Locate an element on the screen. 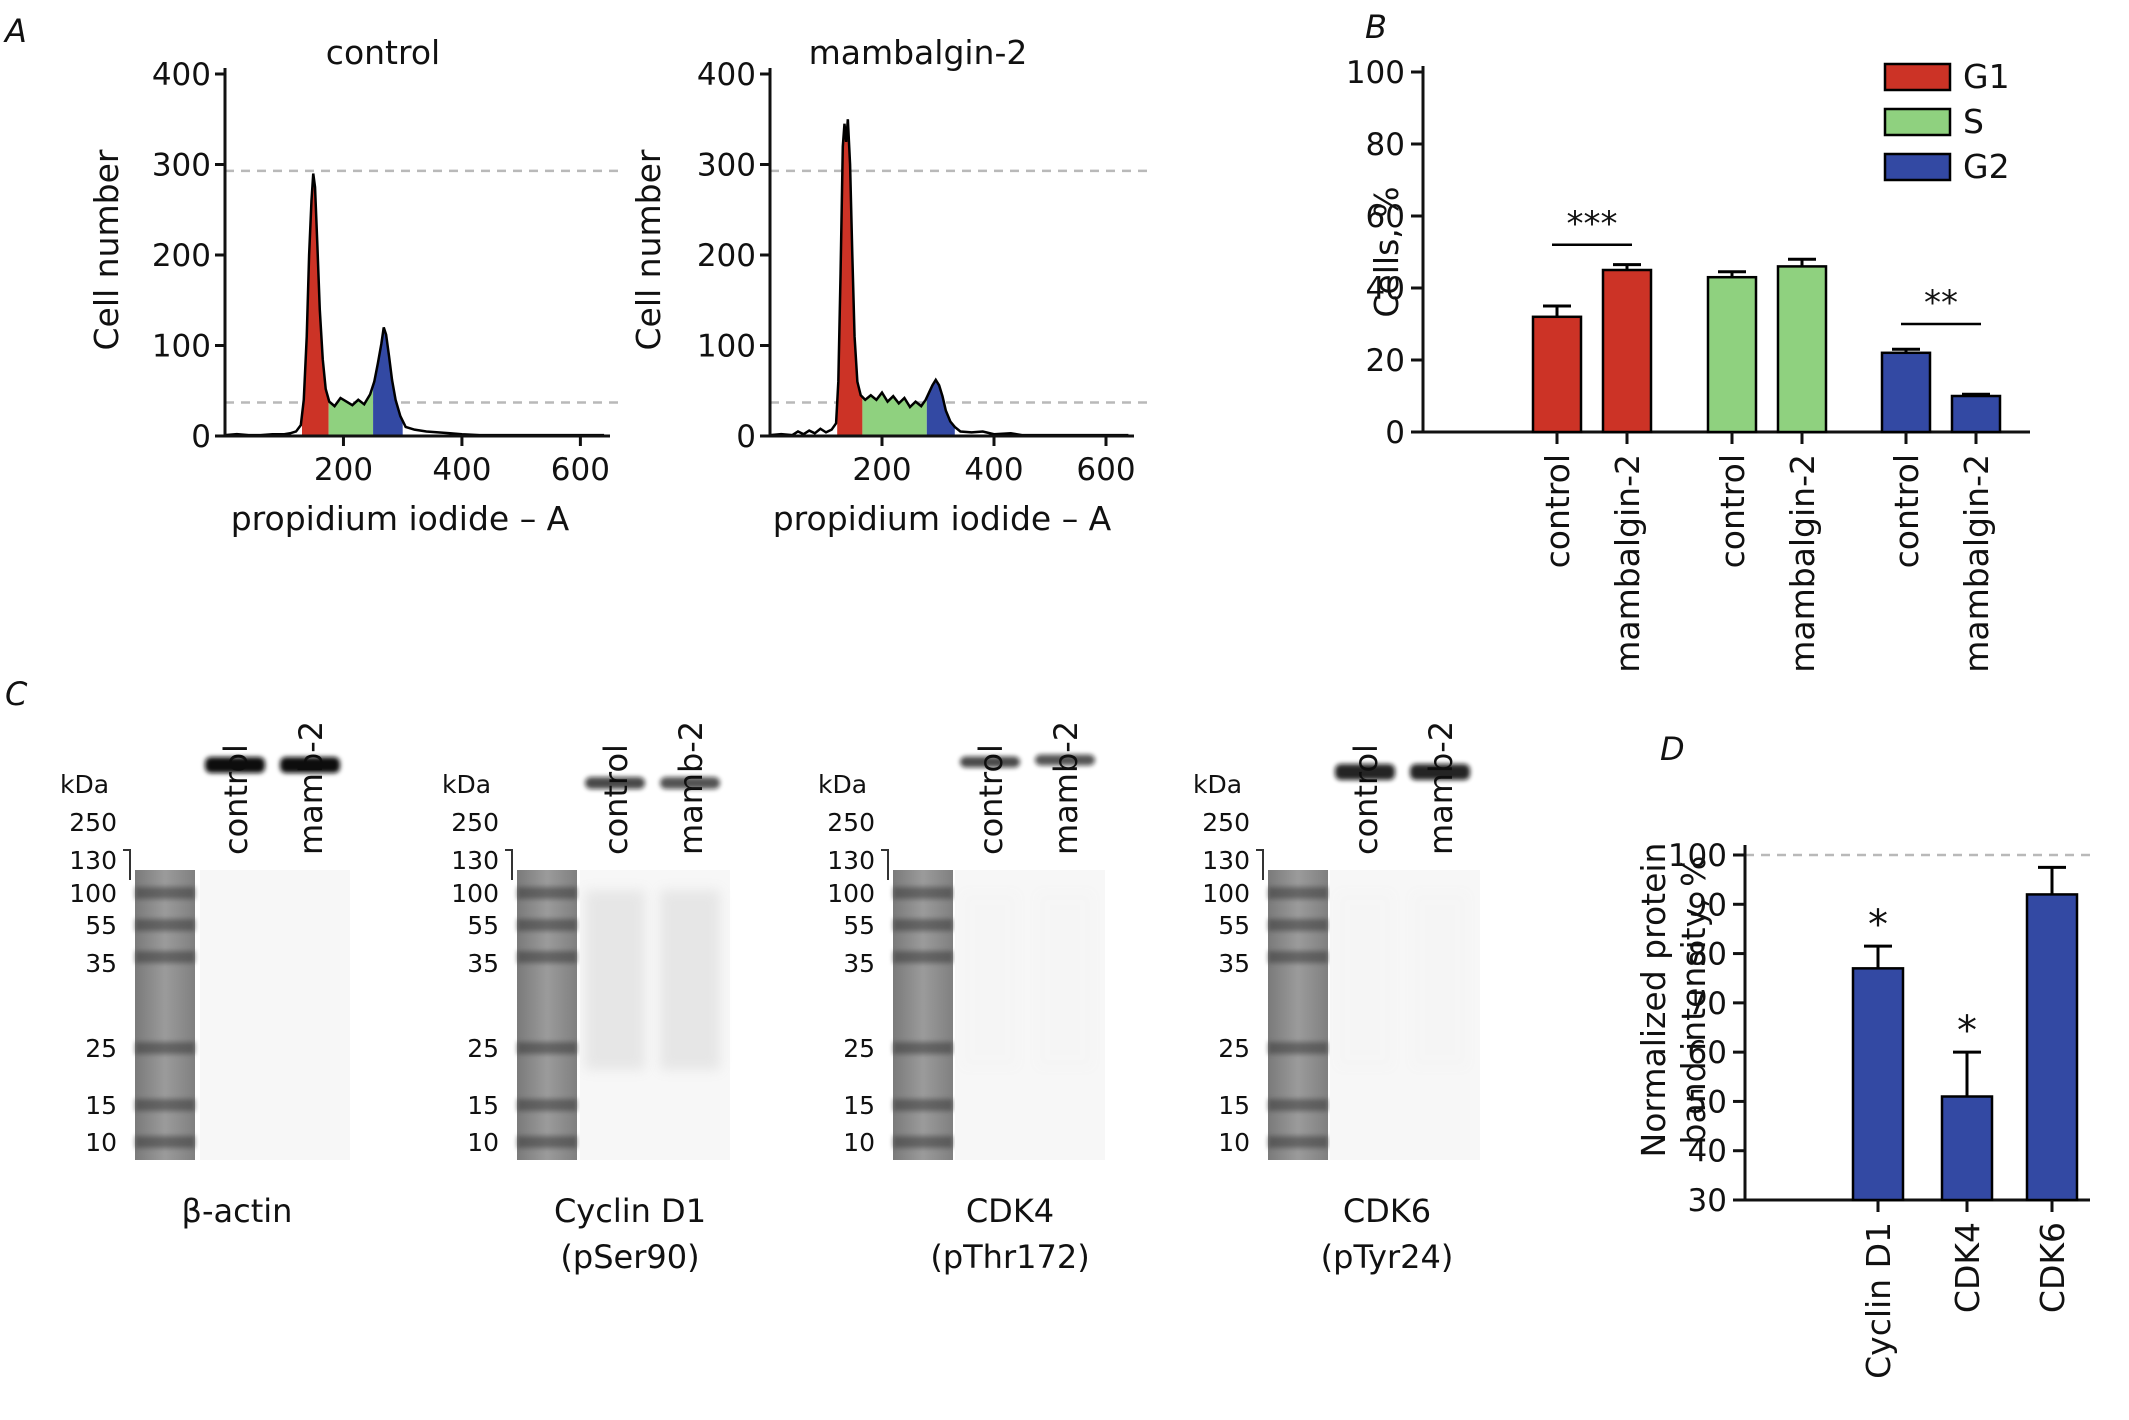  y-tick-label: 60 is located at coordinates (1385, 217).